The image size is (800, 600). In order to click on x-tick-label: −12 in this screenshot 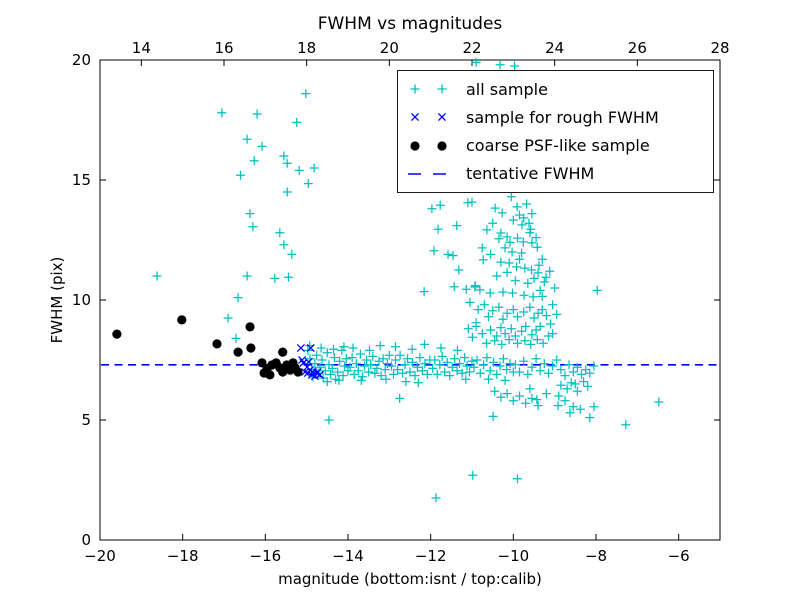, I will do `click(431, 556)`.